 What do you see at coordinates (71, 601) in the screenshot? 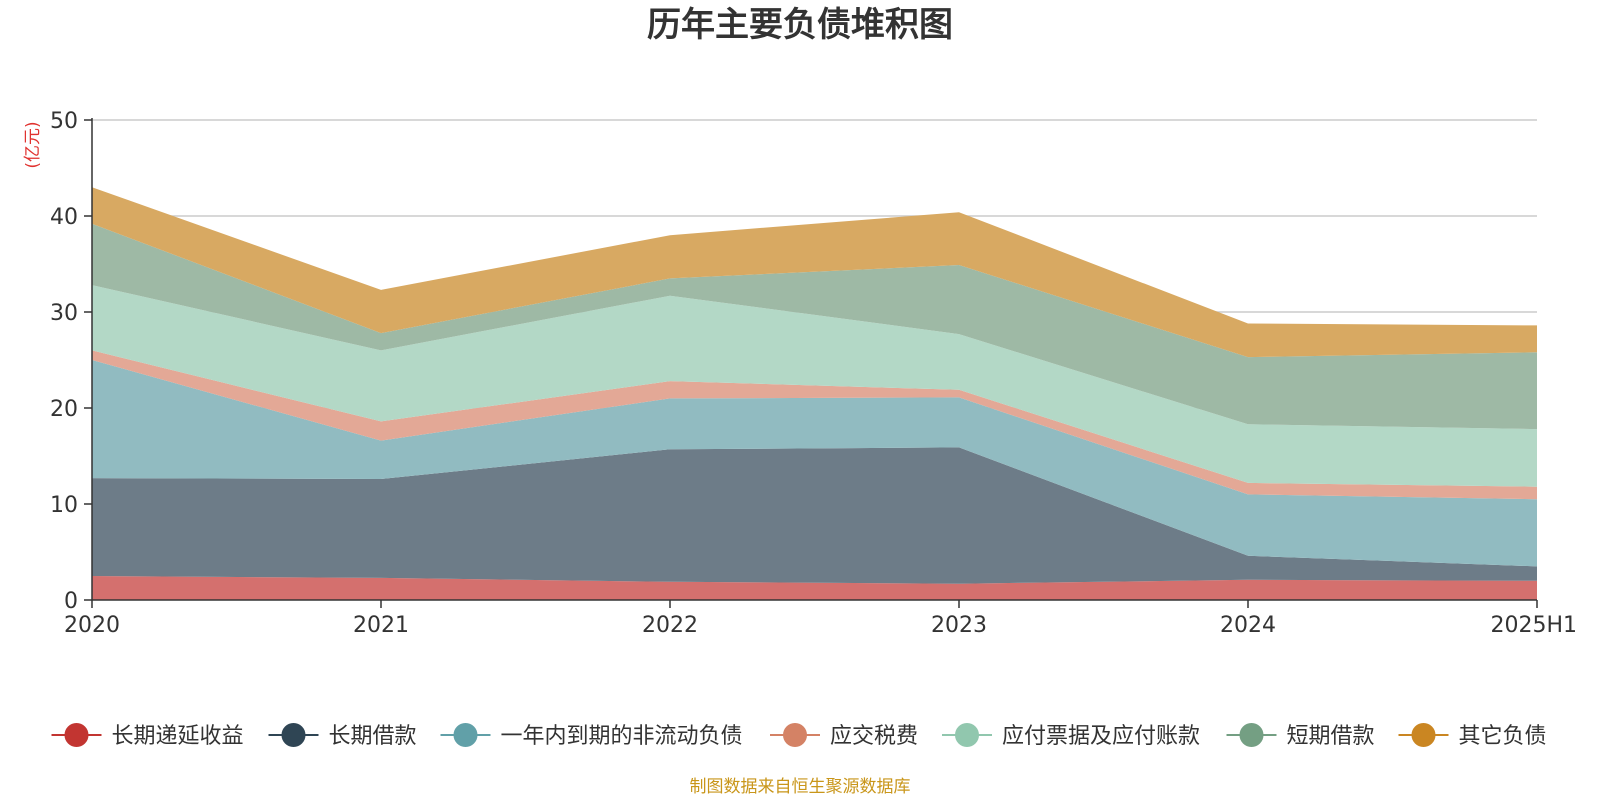
I see `y-tick-label: 0` at bounding box center [71, 601].